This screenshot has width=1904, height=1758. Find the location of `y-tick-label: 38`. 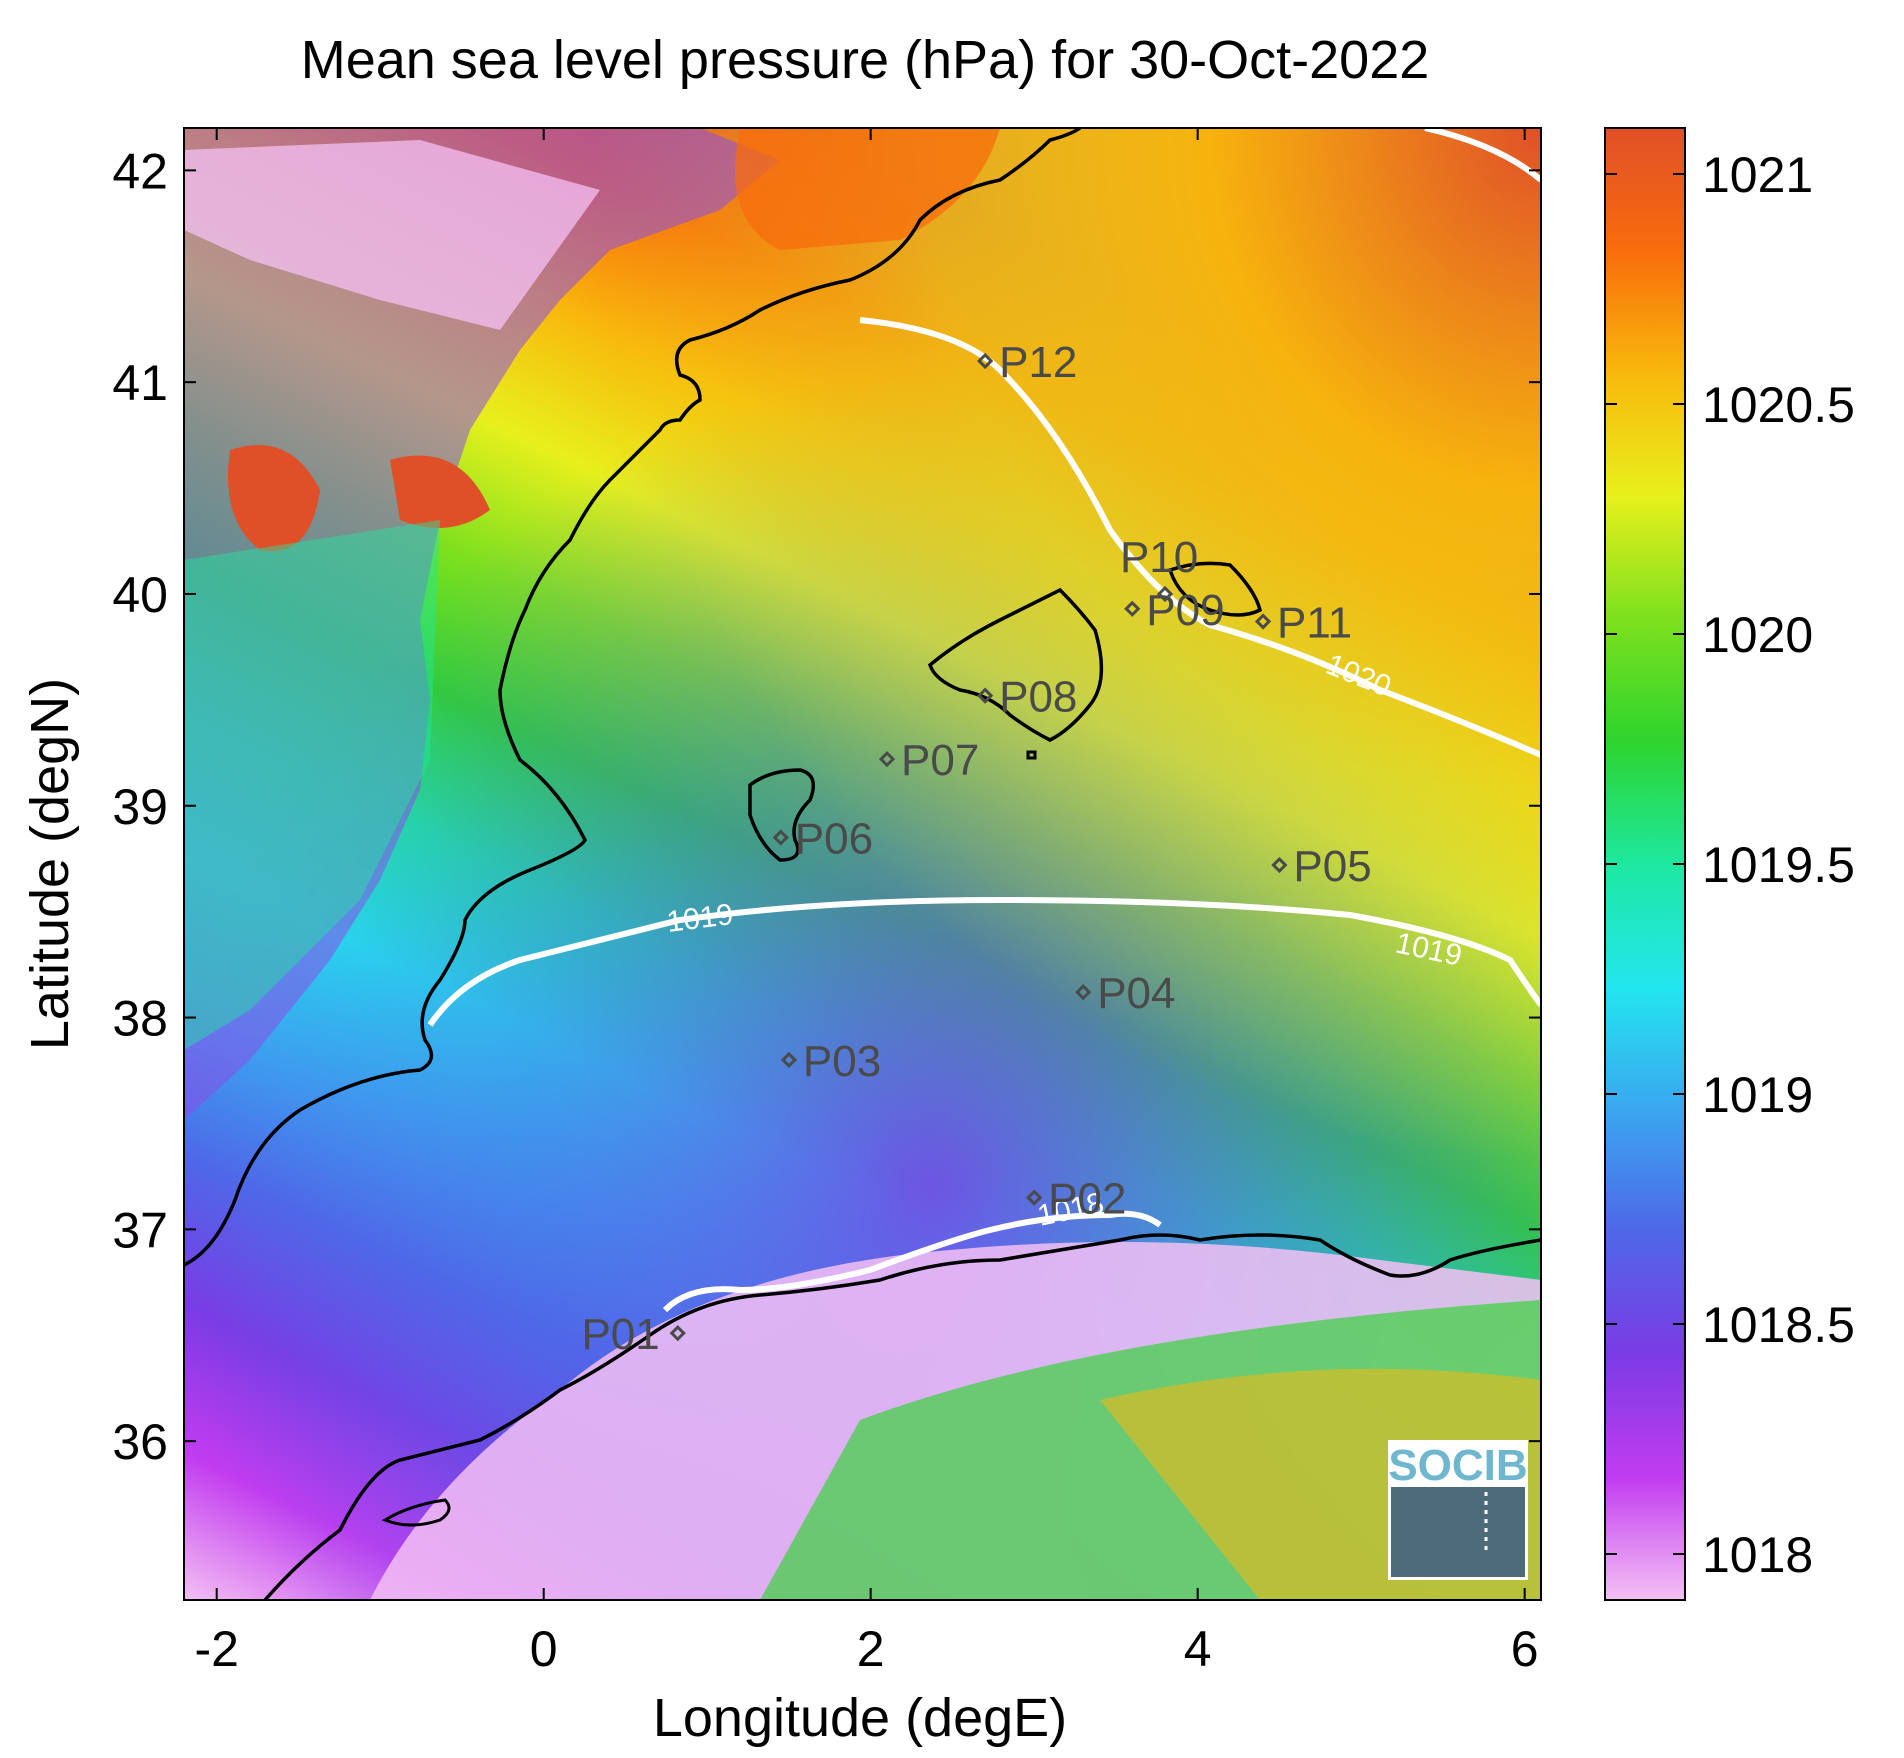

y-tick-label: 38 is located at coordinates (140, 1019).